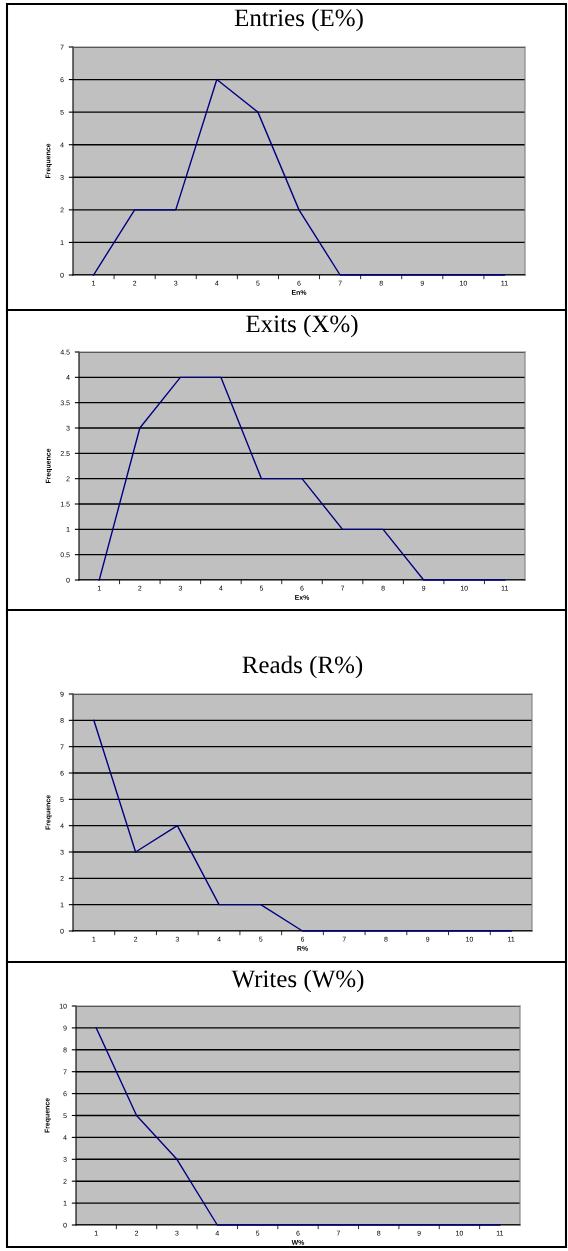 The image size is (568, 1251). What do you see at coordinates (302, 667) in the screenshot?
I see `chart-title: Reads (R%)` at bounding box center [302, 667].